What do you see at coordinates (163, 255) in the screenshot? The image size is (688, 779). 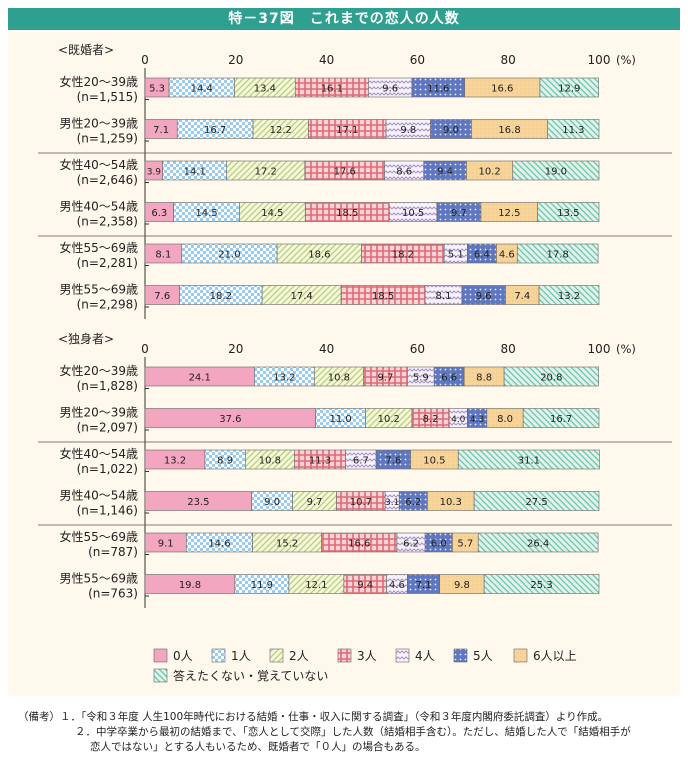 I see `bar-data-label: 8.1` at bounding box center [163, 255].